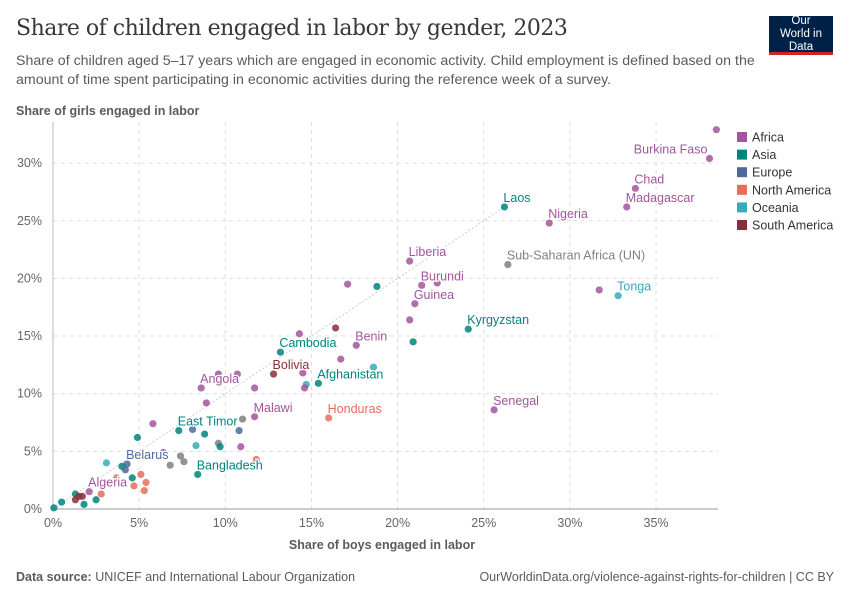  Describe the element at coordinates (483, 523) in the screenshot. I see `x-tick-label: 25%` at that location.